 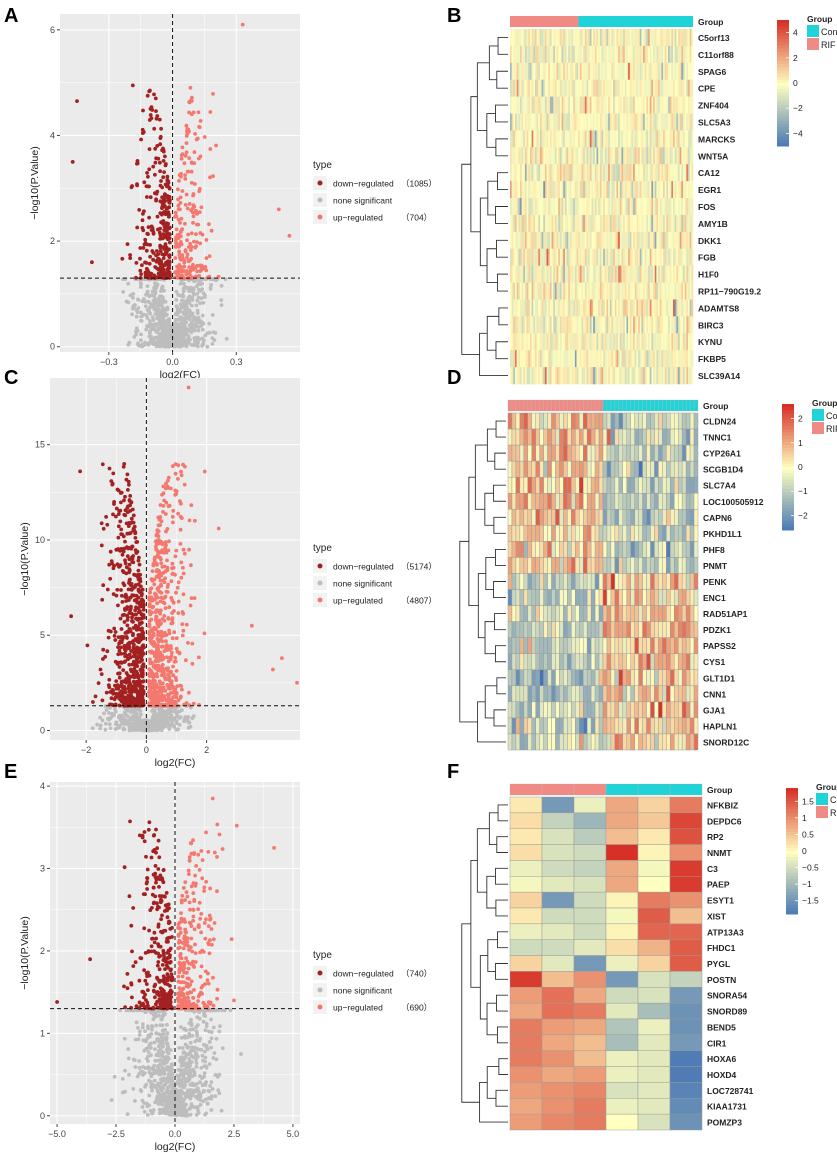 I want to click on plot-background, so click(x=175, y=559).